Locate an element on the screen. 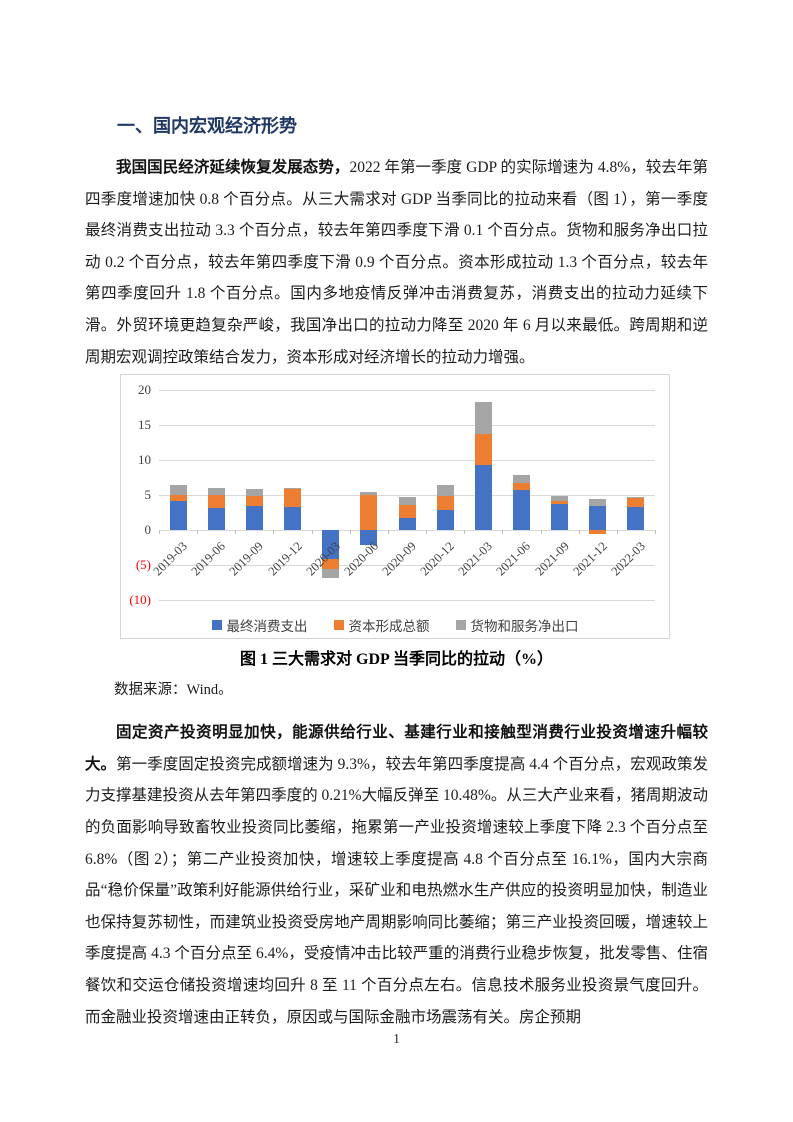  y-axis-tick-label: (5) is located at coordinates (143, 565).